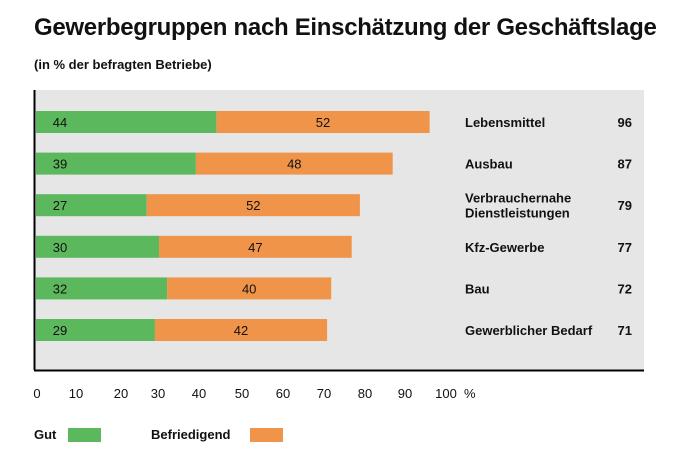 The image size is (677, 472). I want to click on category-label-5: Gewerblicher Bedarf, so click(529, 330).